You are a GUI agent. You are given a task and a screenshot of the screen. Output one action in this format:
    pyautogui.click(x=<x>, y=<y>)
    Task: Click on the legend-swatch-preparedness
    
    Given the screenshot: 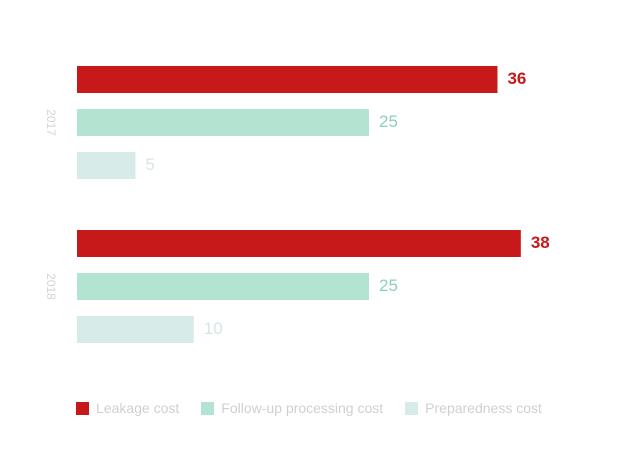 What is the action you would take?
    pyautogui.click(x=412, y=408)
    